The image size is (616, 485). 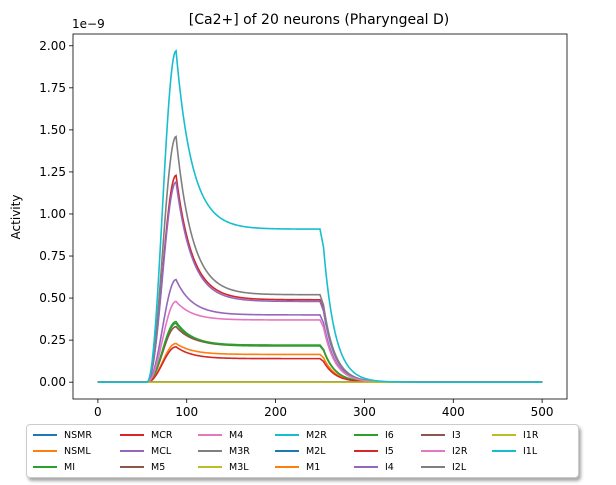 What do you see at coordinates (52, 214) in the screenshot?
I see `y-tick-label: 1.00` at bounding box center [52, 214].